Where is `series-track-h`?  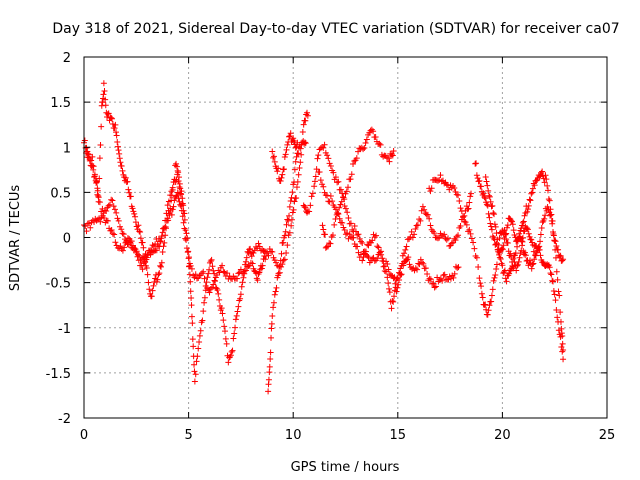 series-track-h is located at coordinates (395, 227).